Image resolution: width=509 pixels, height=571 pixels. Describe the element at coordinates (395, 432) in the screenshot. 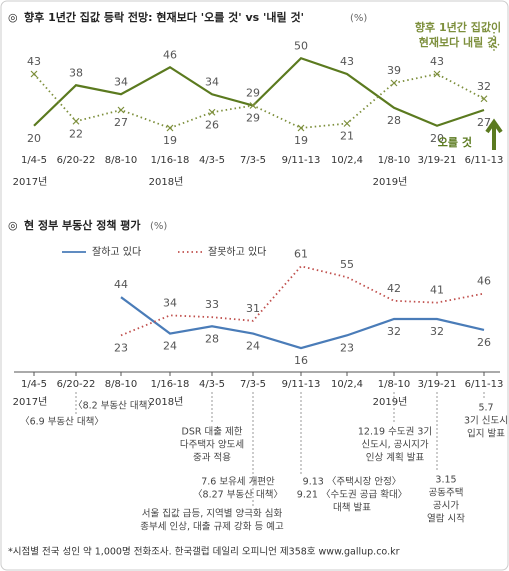

I see `annotation: 12.19 수도권 3기` at that location.